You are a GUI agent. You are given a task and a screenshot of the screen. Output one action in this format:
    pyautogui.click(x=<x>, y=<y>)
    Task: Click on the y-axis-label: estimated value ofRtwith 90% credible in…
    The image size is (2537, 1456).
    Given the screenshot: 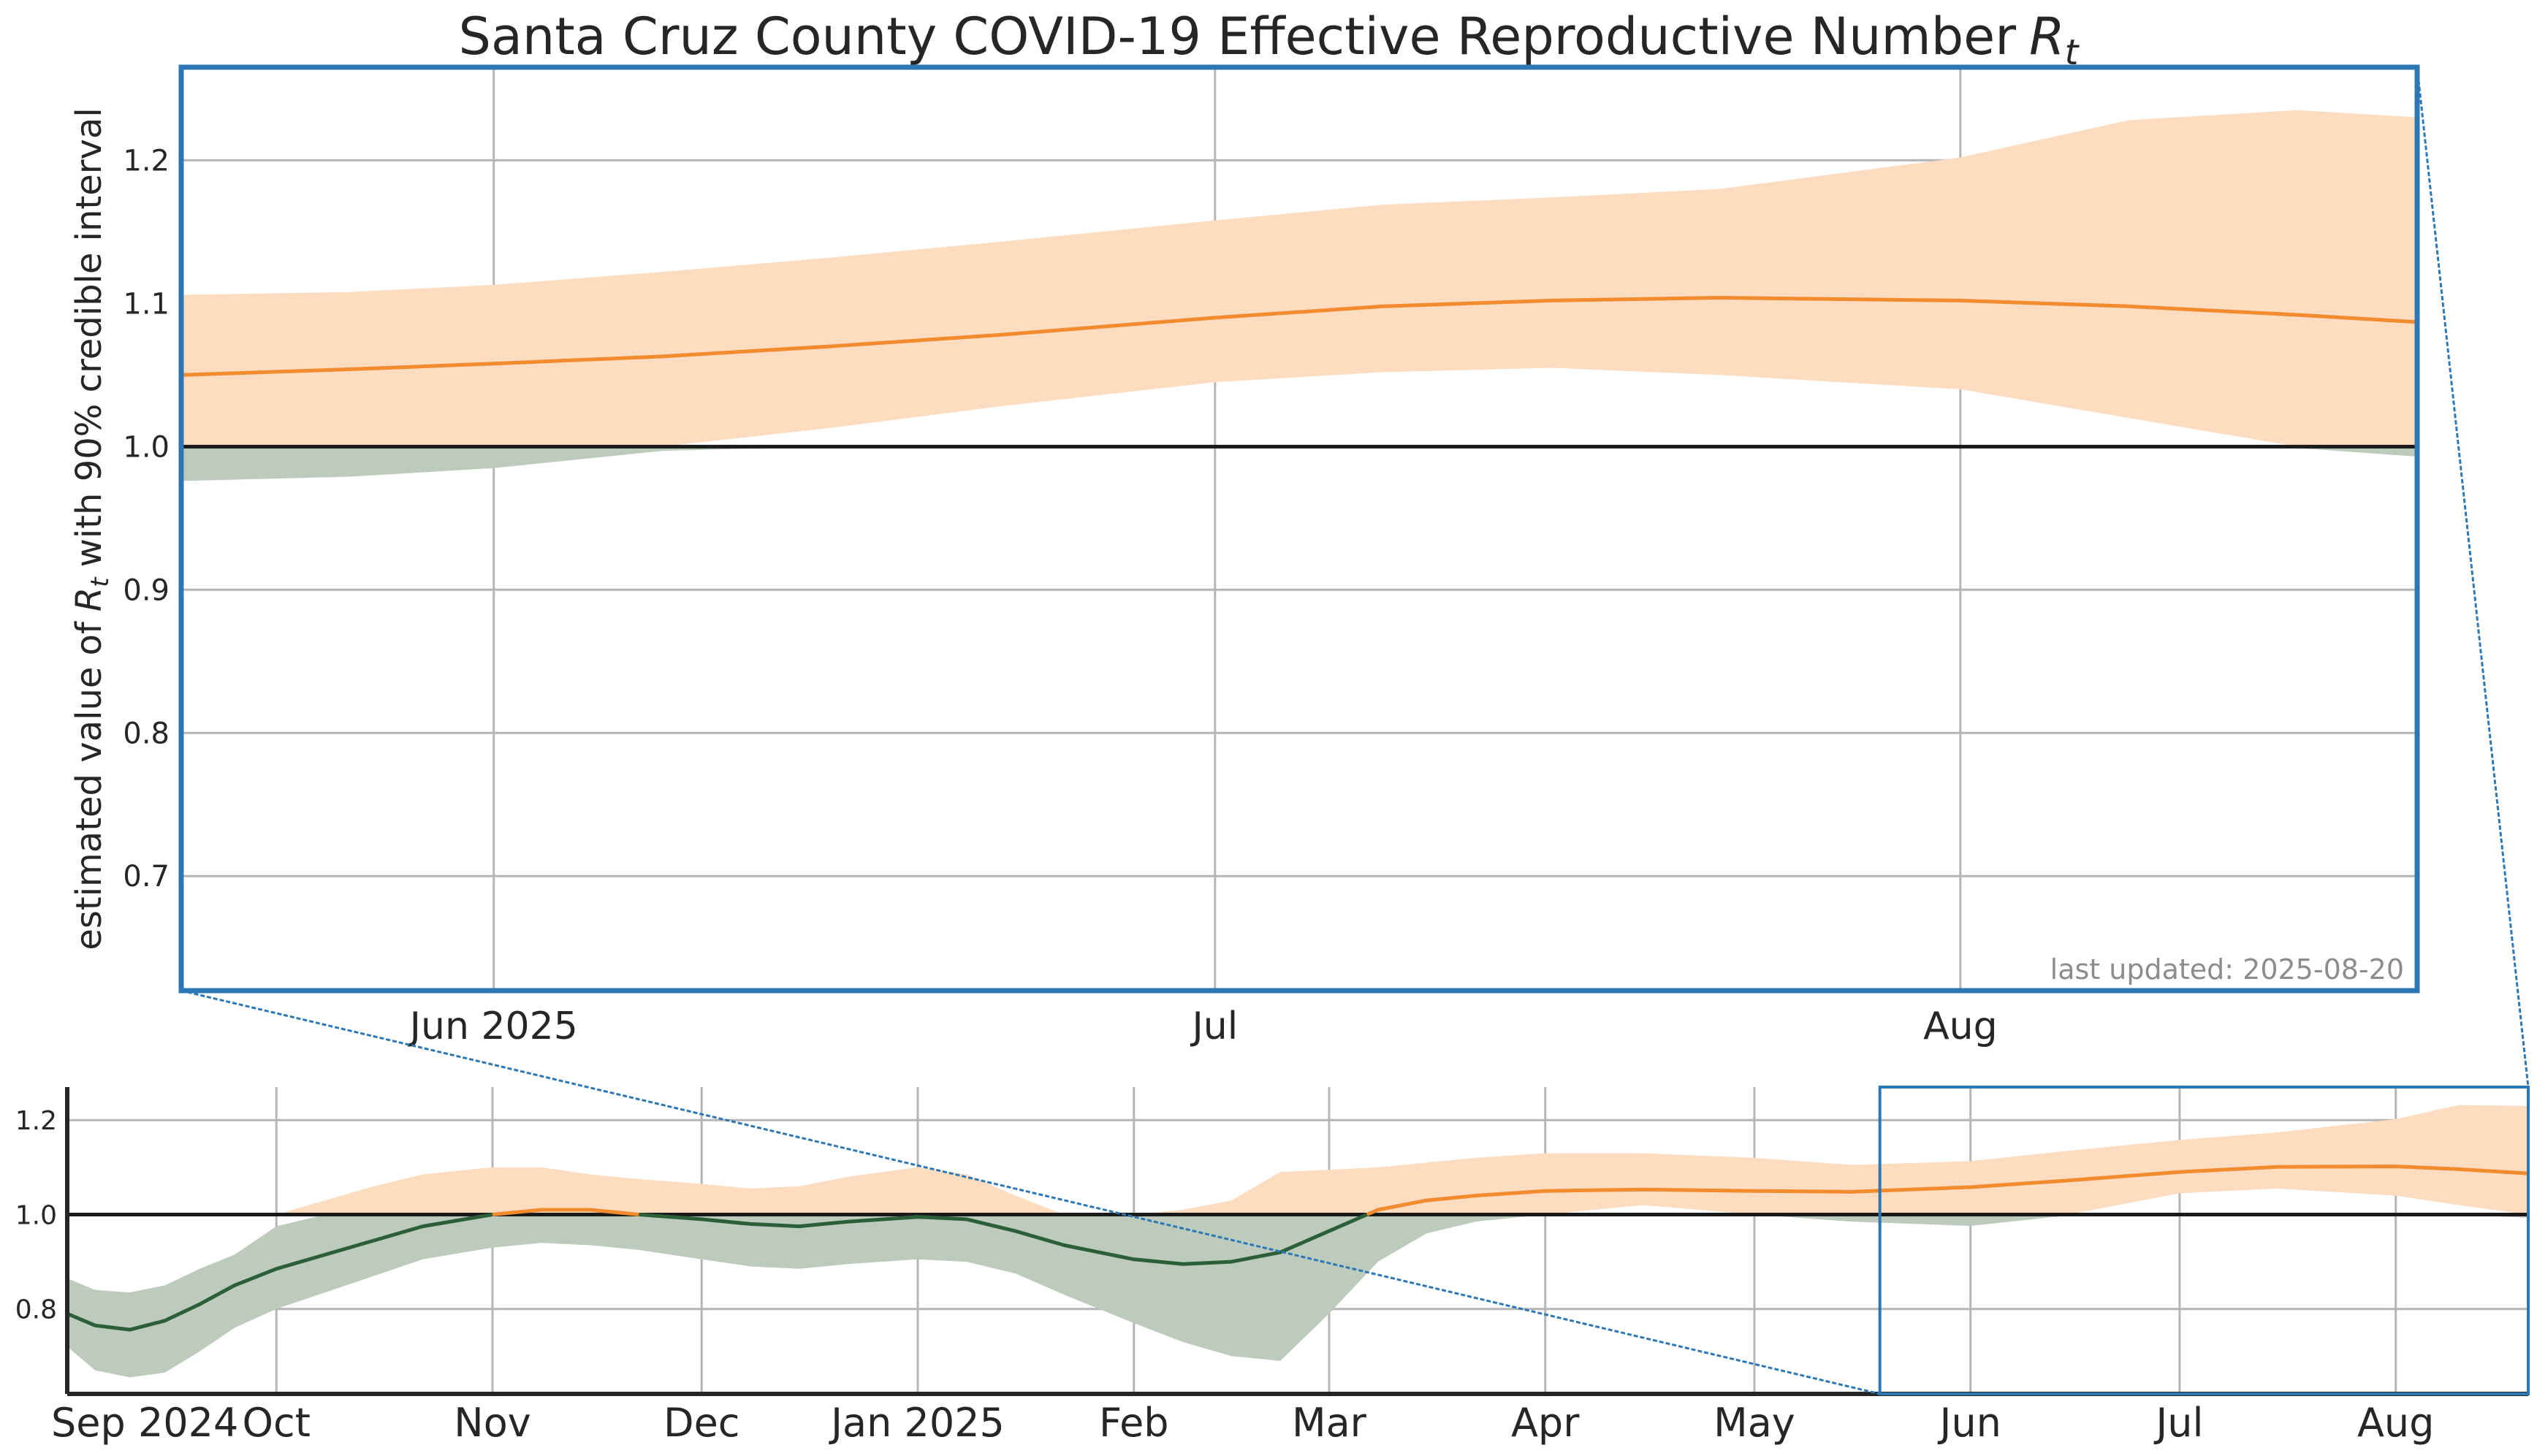 What is the action you would take?
    pyautogui.click(x=92, y=528)
    